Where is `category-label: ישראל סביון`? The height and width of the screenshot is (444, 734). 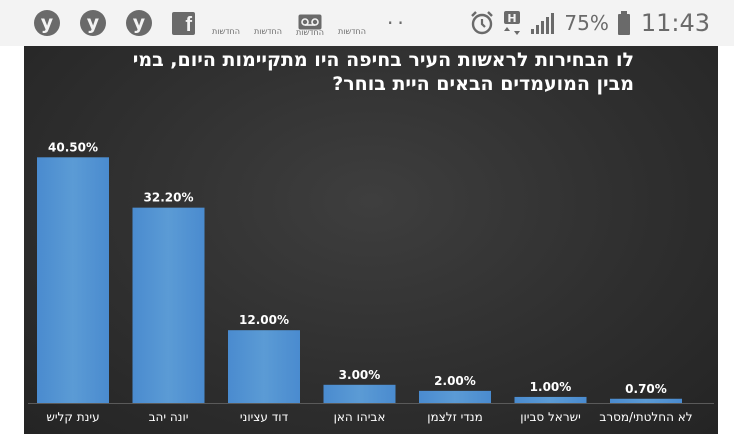 category-label: ישראל סביון is located at coordinates (550, 417).